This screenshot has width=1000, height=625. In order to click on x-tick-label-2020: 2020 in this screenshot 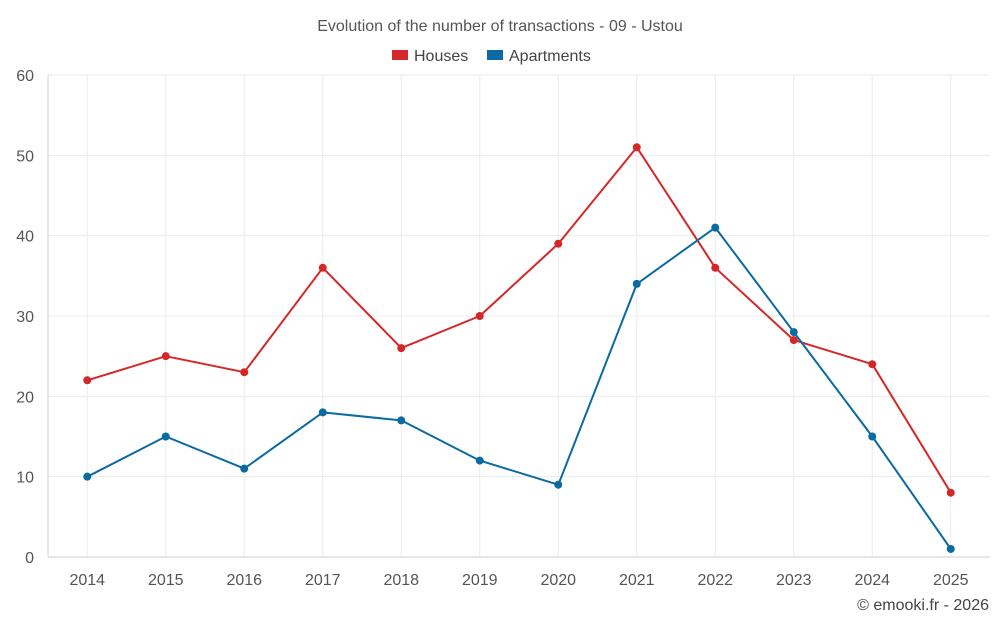, I will do `click(558, 580)`.